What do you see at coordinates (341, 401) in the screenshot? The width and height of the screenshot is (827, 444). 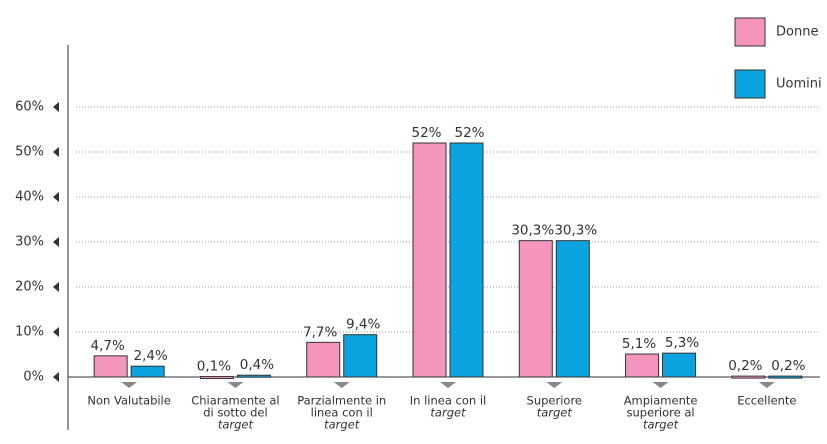 I see `x-tick-label: Parzialmente in` at bounding box center [341, 401].